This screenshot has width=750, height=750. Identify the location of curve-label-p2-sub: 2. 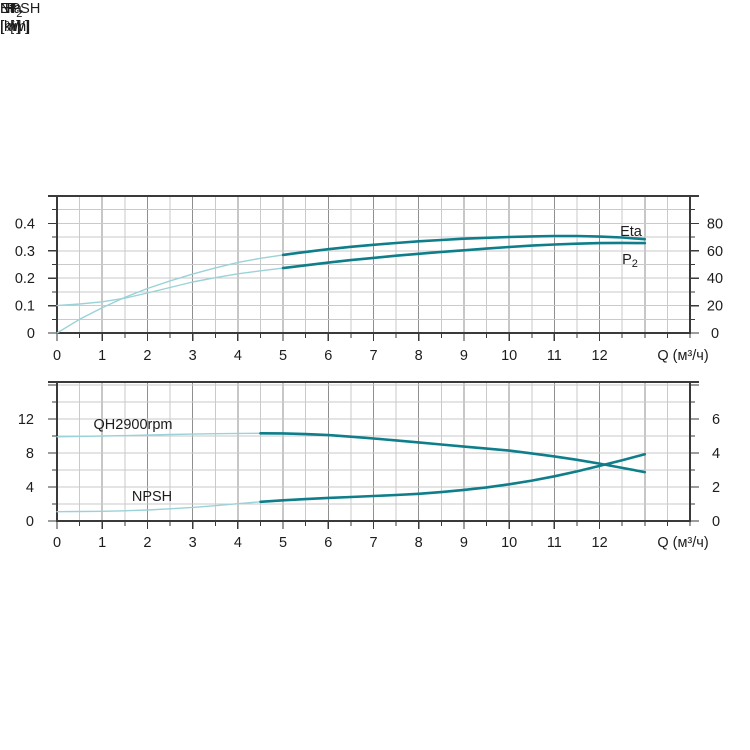
(635, 264).